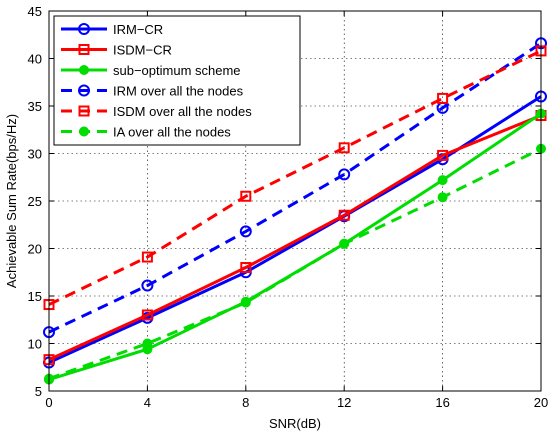 The height and width of the screenshot is (436, 550). Describe the element at coordinates (138, 29) in the screenshot. I see `legend-label-0: IRM−CR` at that location.